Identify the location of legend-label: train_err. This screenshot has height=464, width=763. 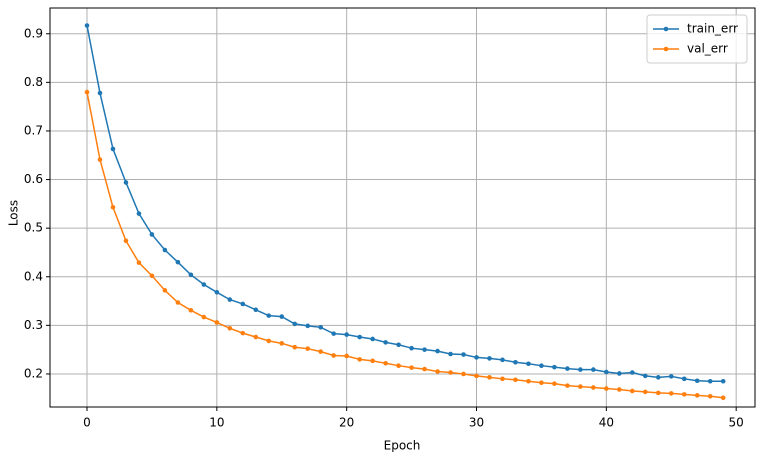
(712, 29).